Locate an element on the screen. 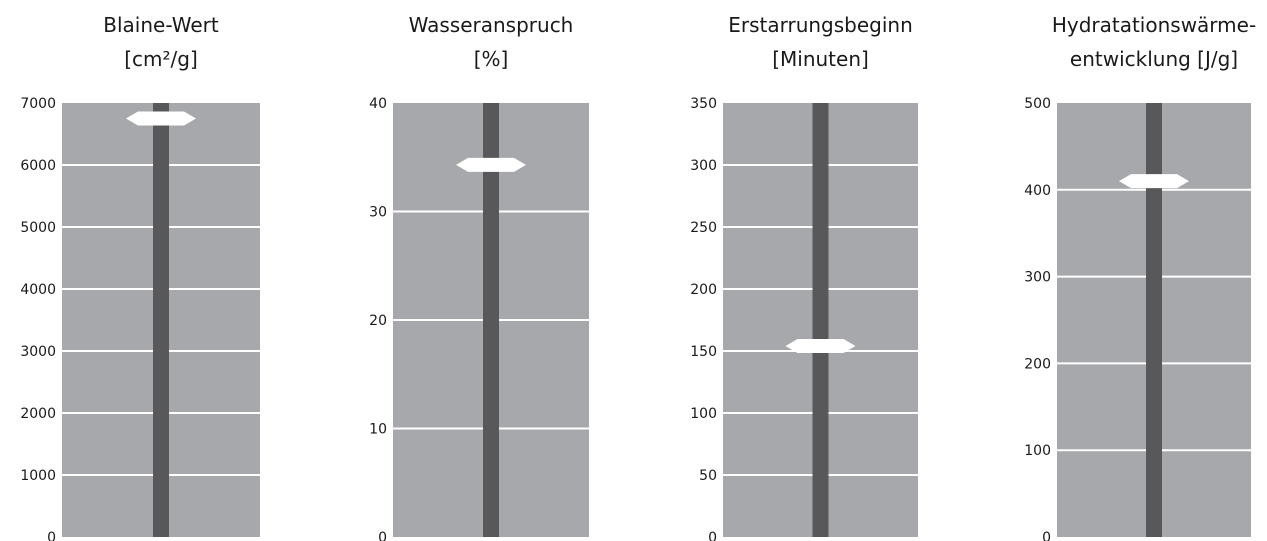 The width and height of the screenshot is (1267, 541). gauge-title-line-2: entwicklung [J/g] is located at coordinates (1154, 59).